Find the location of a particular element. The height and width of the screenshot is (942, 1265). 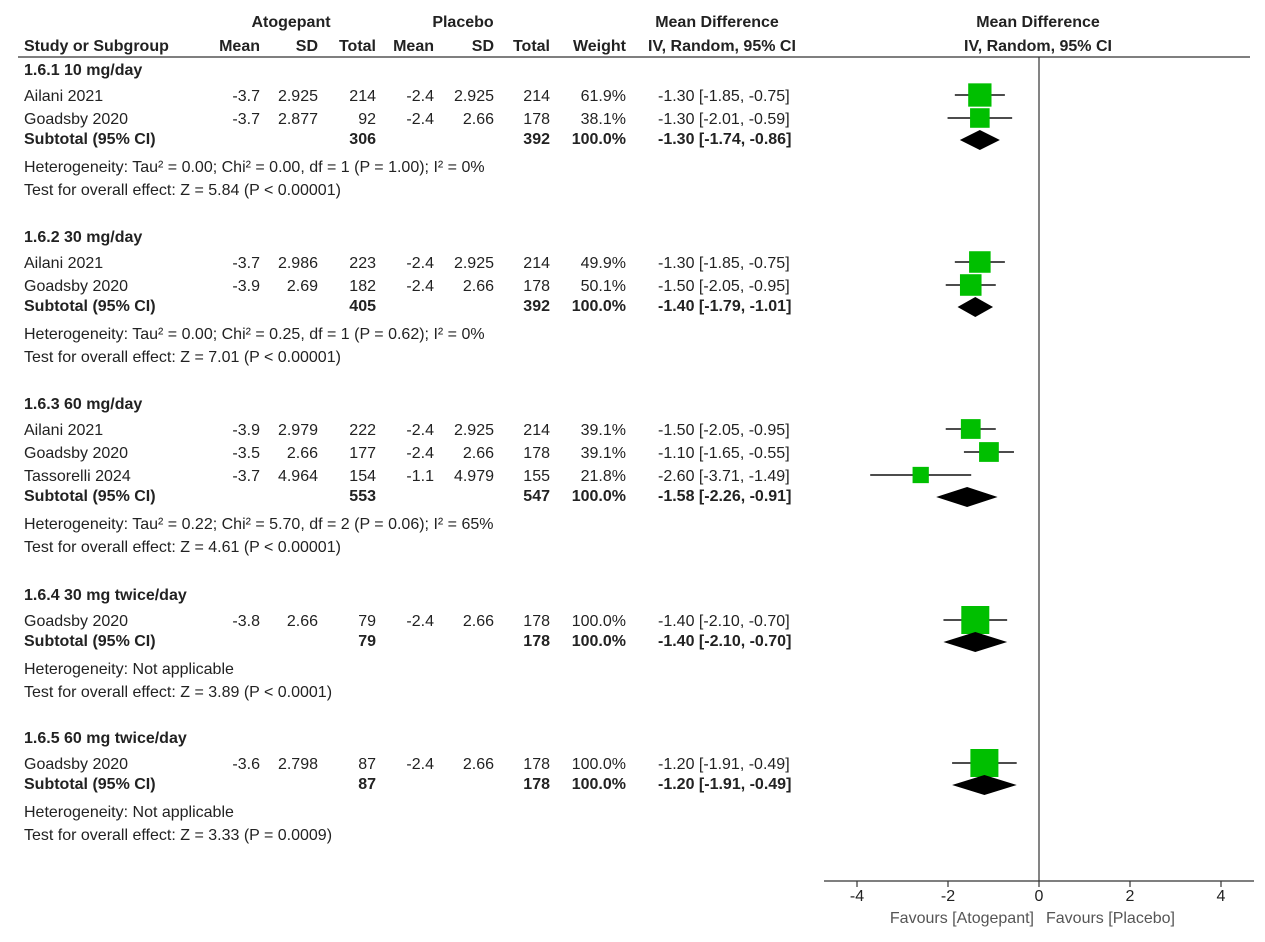

study-mean2: -1.1 is located at coordinates (420, 476).